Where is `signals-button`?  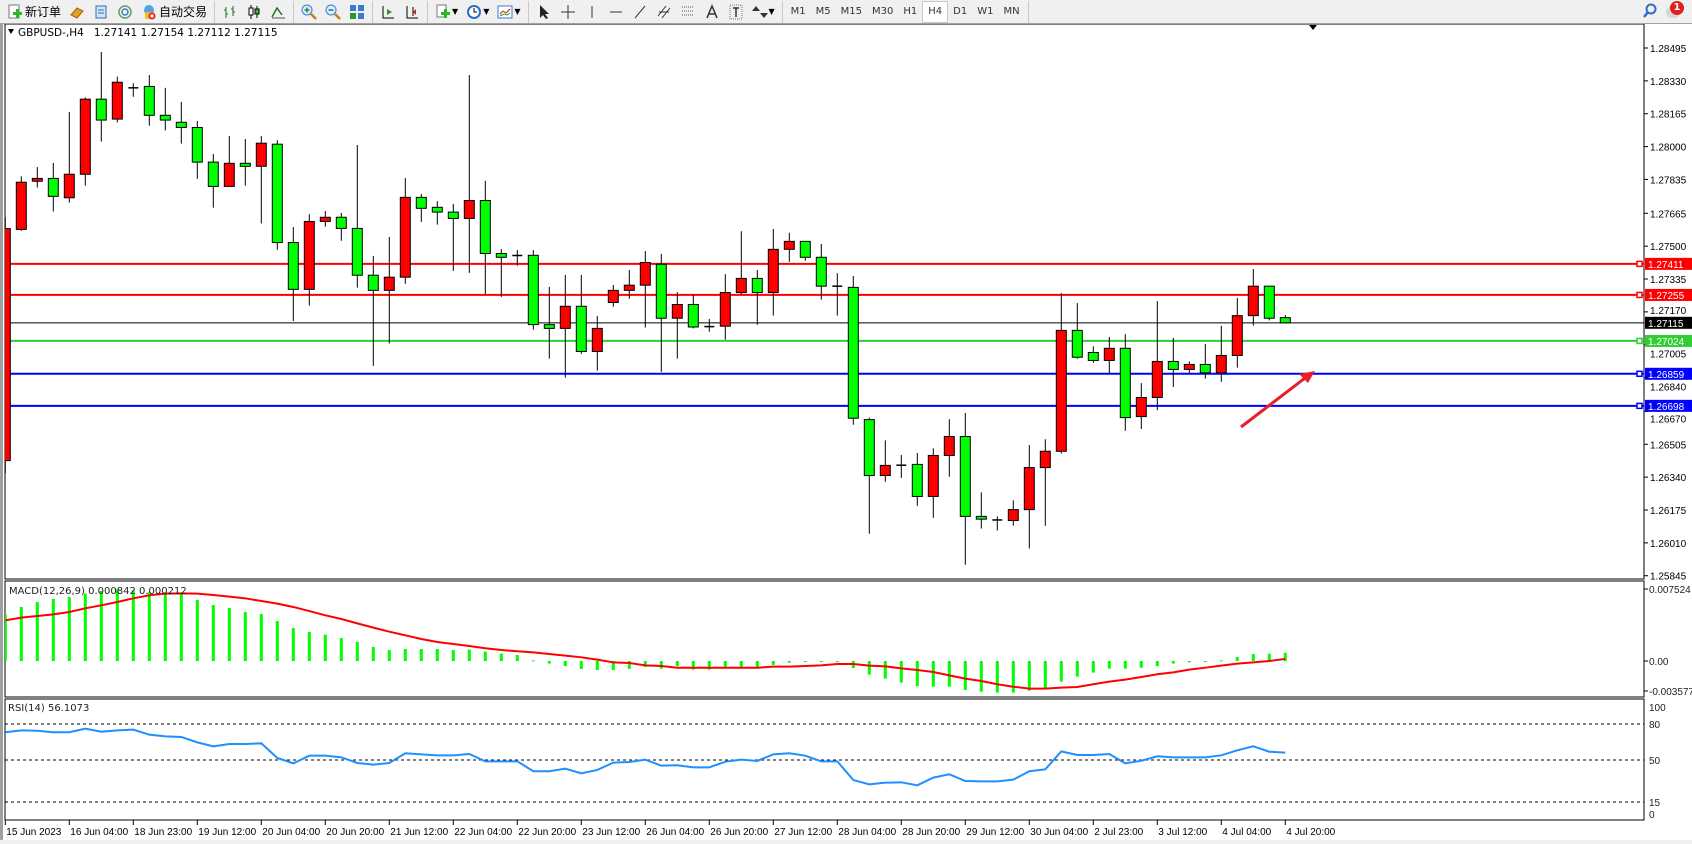 signals-button is located at coordinates (125, 12).